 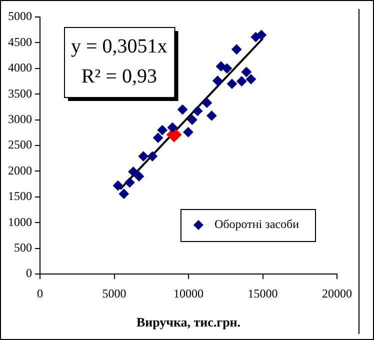 What do you see at coordinates (20, 221) in the screenshot?
I see `y-tick-label: 1000` at bounding box center [20, 221].